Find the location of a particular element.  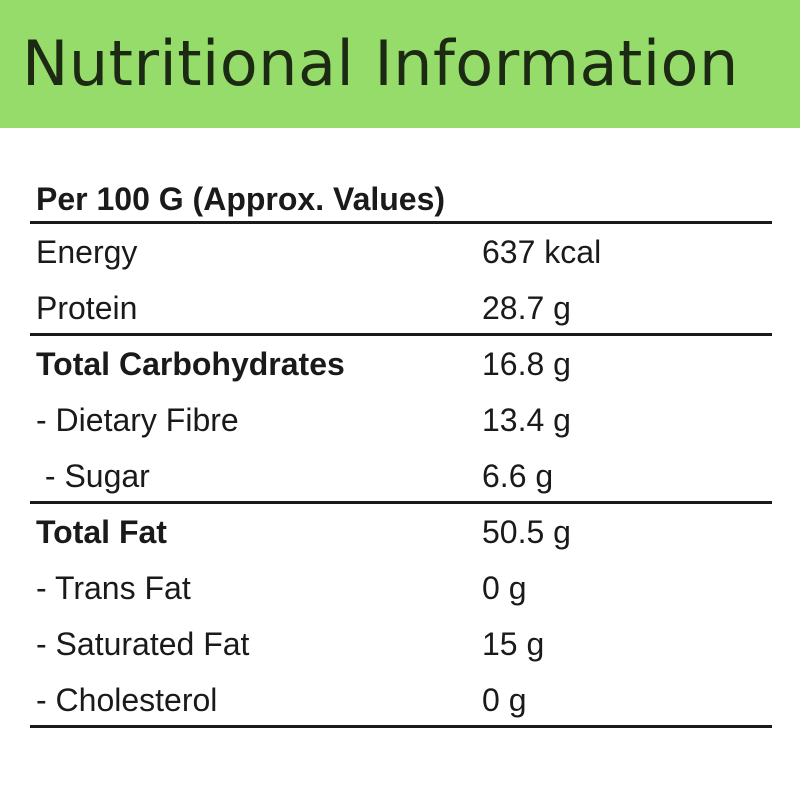

table-row: Protein 28.7 g is located at coordinates (401, 308).